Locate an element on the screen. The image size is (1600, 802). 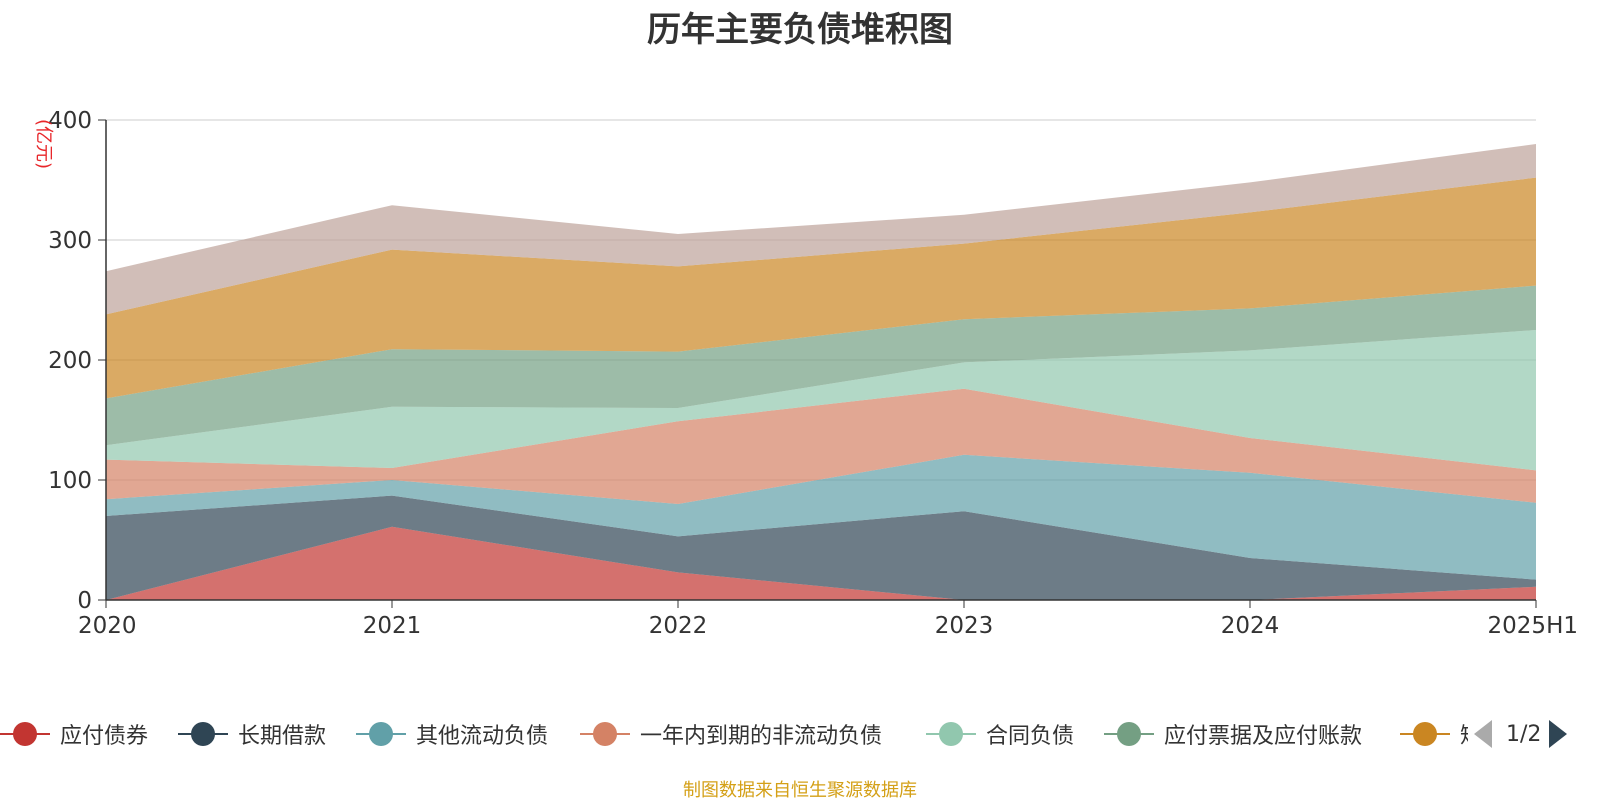
legend-page-indicator: 1/2 is located at coordinates (1524, 734).